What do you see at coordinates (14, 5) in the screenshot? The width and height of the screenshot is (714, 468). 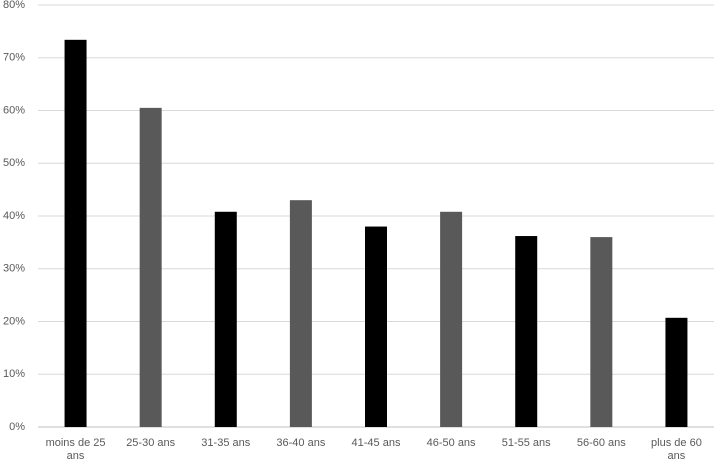 I see `y-tick-label: 80%` at bounding box center [14, 5].